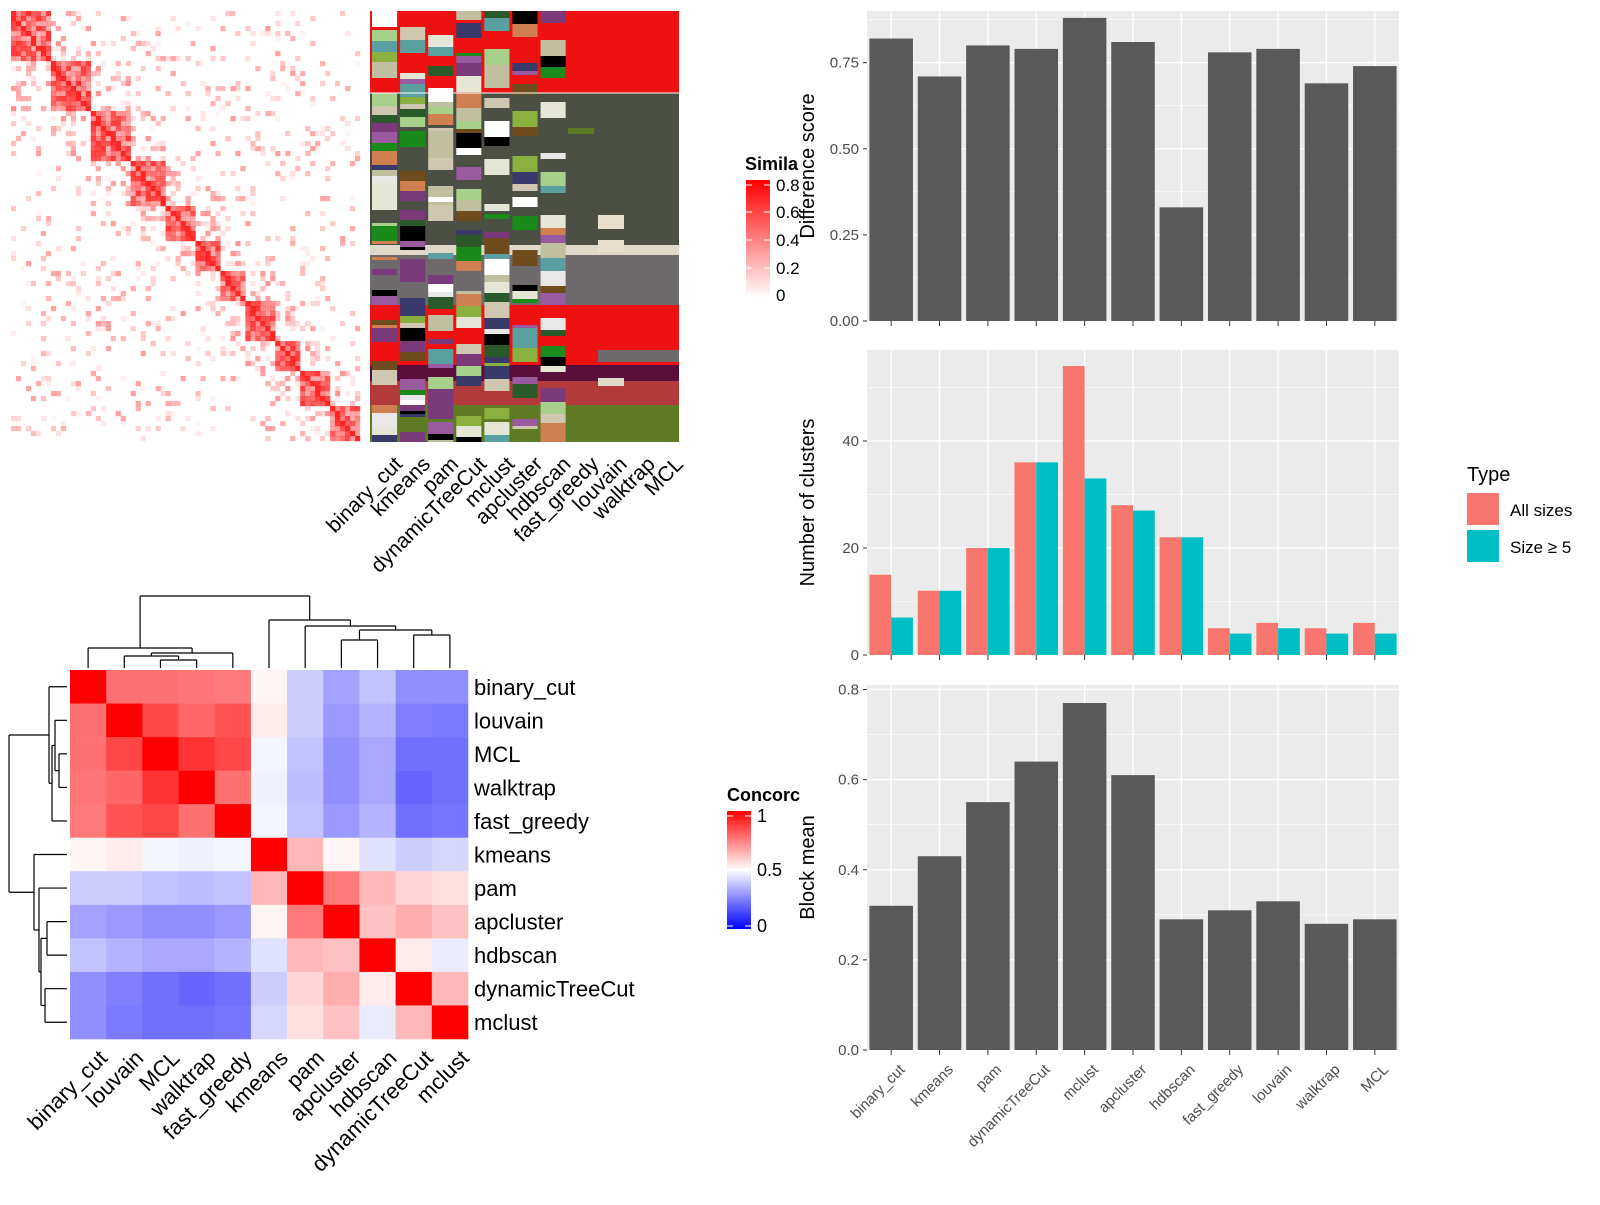 Image resolution: width=1600 pixels, height=1205 pixels. I want to click on concordance-row-label: apcluster, so click(518, 922).